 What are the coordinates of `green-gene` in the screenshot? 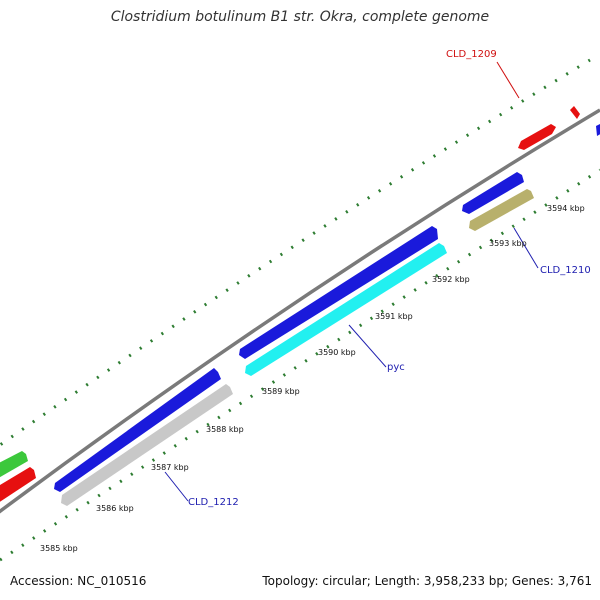 It's located at (14, 464).